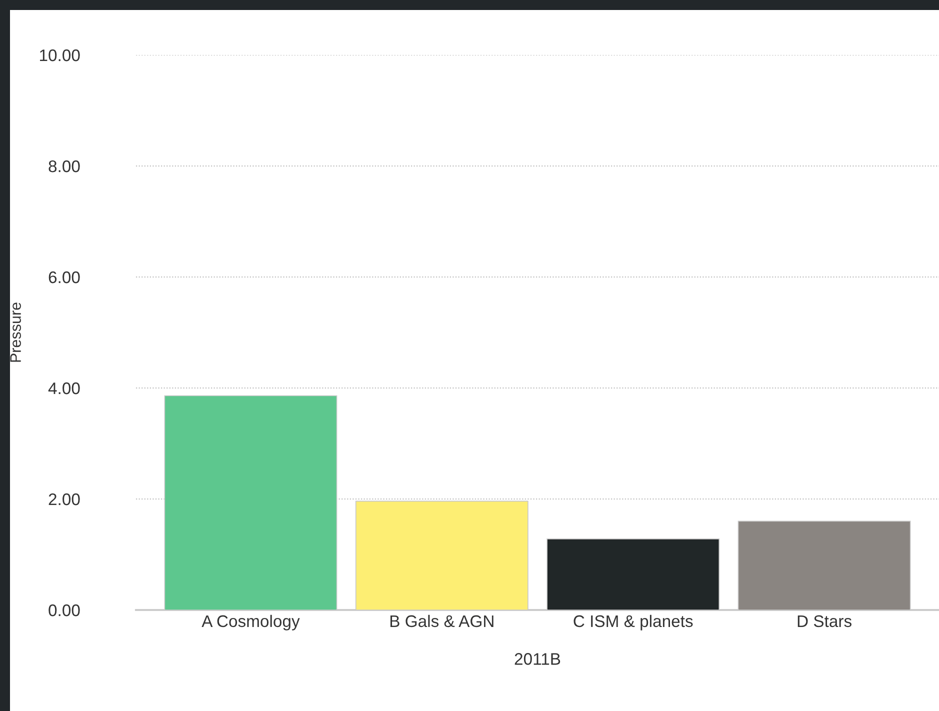 The image size is (939, 711). Describe the element at coordinates (64, 499) in the screenshot. I see `y-tick-label: 2.00` at that location.